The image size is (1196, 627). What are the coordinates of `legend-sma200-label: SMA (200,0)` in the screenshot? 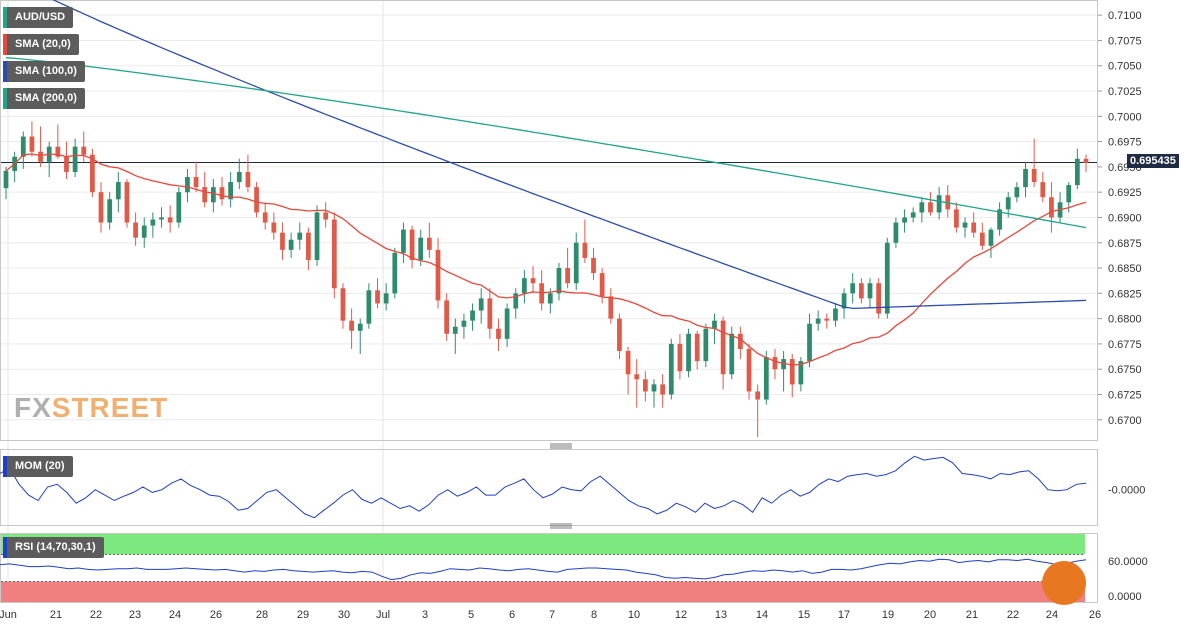 It's located at (46, 98).